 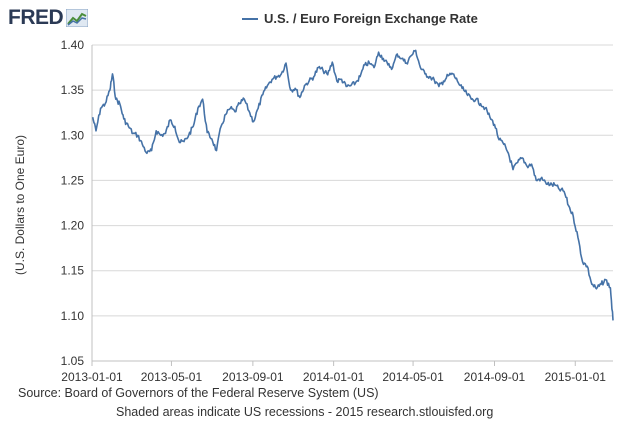 What do you see at coordinates (73, 180) in the screenshot?
I see `y-tick-label: 1.25` at bounding box center [73, 180].